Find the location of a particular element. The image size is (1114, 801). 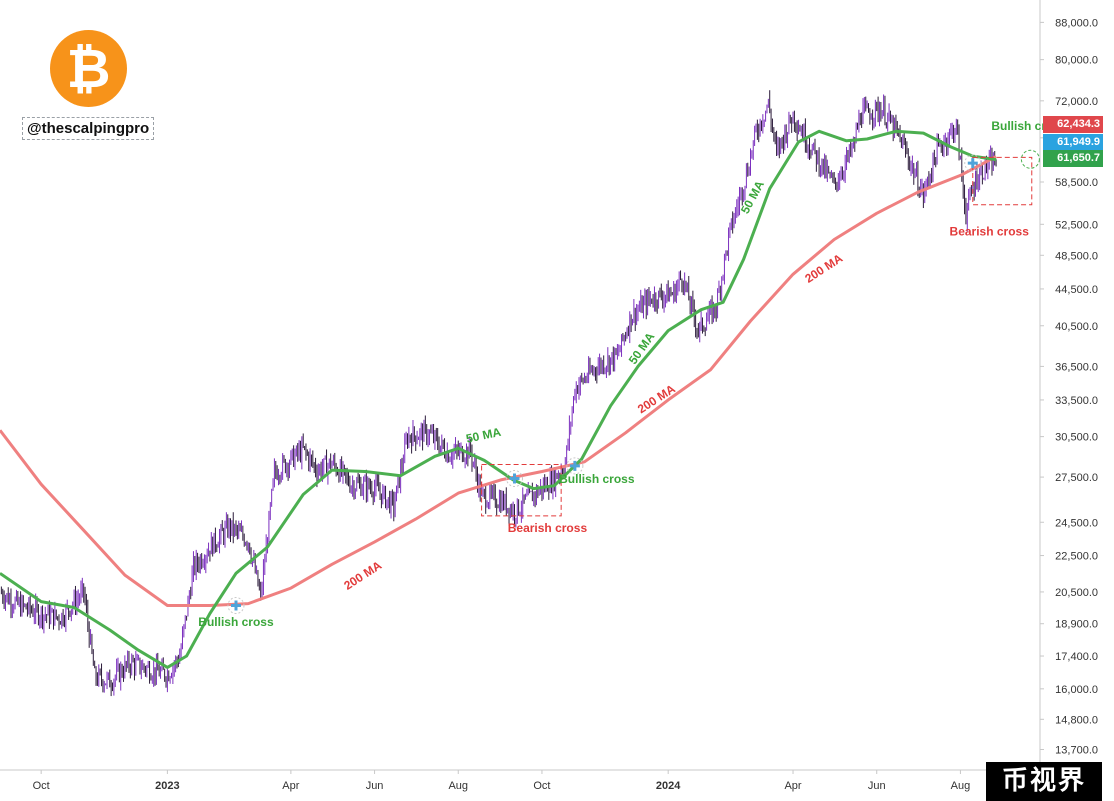

y-tick-label: 24,500.0 is located at coordinates (1076, 523).